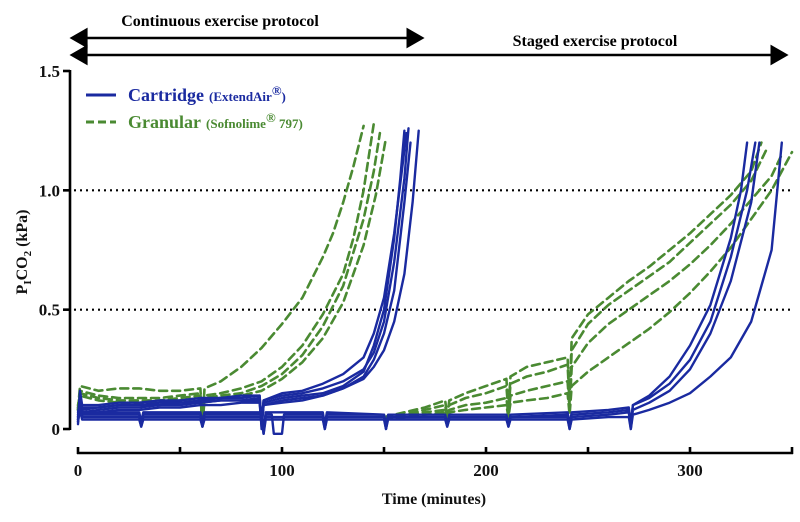 This screenshot has height=522, width=800. I want to click on y-tick-label: 0.5, so click(49, 310).